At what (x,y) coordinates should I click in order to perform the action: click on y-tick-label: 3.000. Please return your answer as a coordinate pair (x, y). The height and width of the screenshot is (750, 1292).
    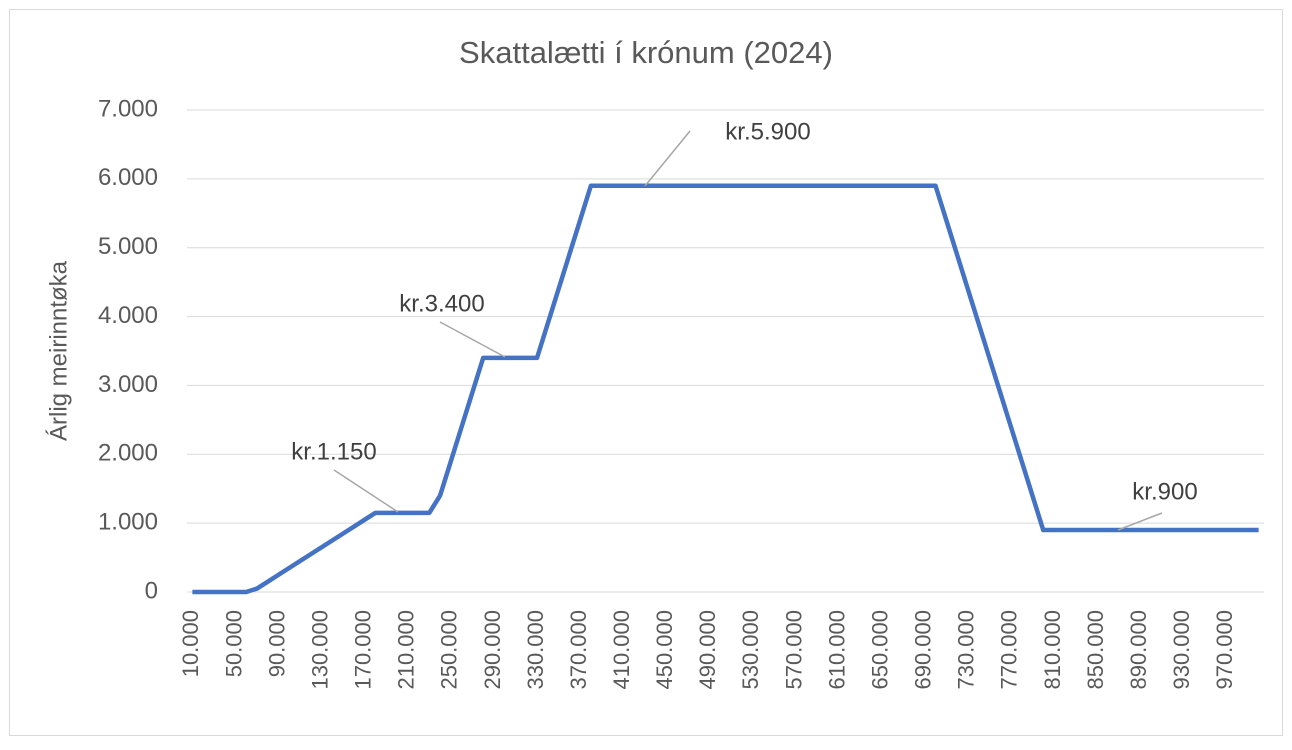
    Looking at the image, I should click on (128, 384).